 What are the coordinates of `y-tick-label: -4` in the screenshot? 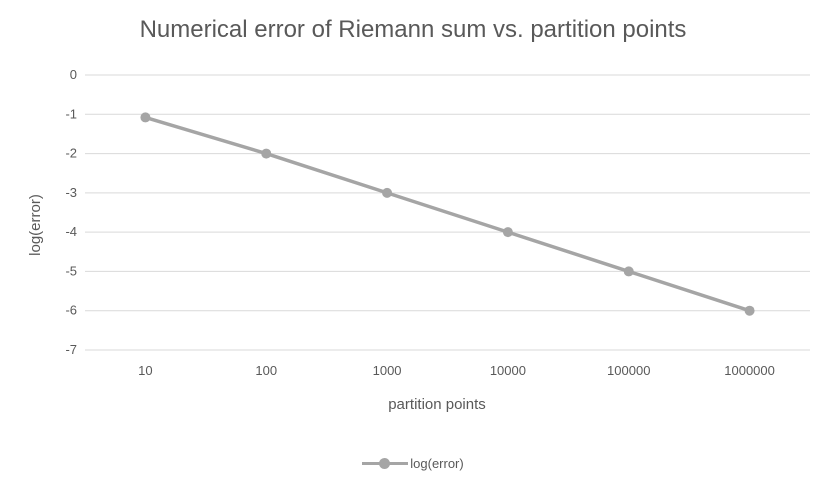 It's located at (71, 231).